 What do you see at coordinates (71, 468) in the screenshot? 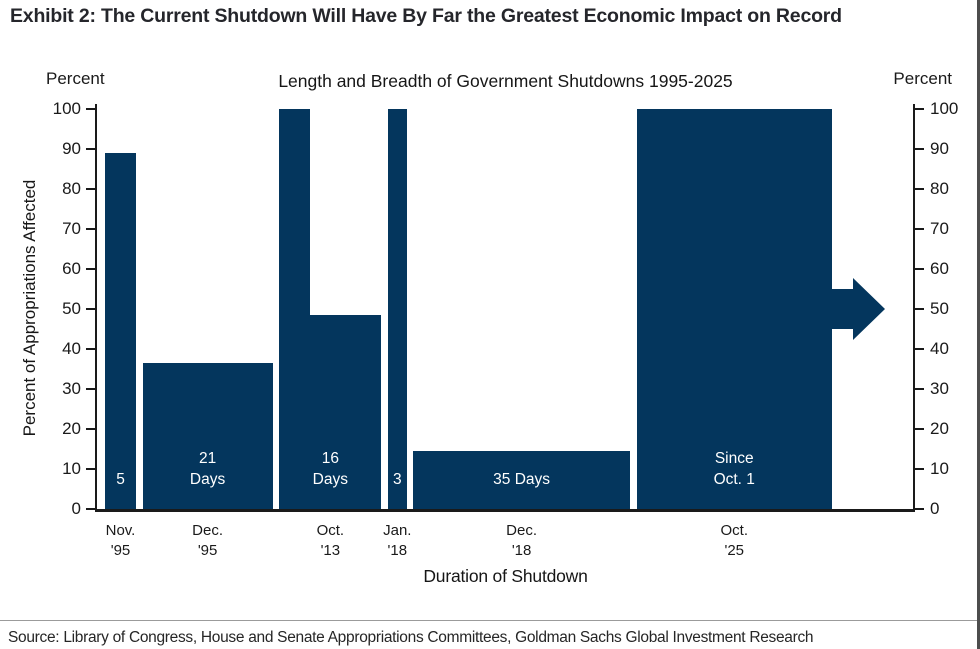
I see `left-y-tick-label: 10` at bounding box center [71, 468].